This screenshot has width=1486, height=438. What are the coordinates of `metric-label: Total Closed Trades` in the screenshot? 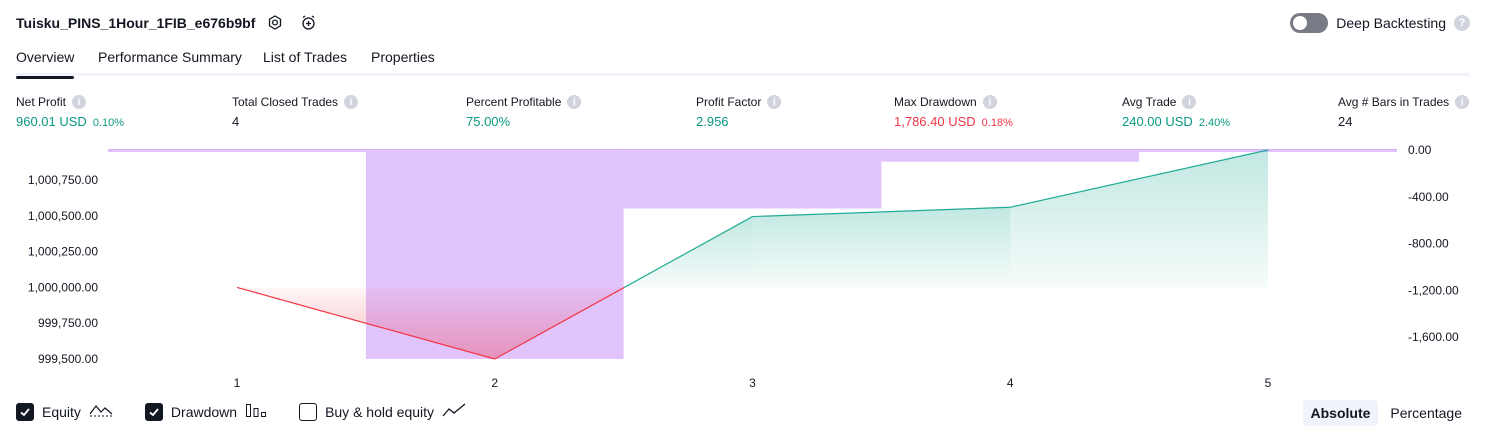 It's located at (285, 102).